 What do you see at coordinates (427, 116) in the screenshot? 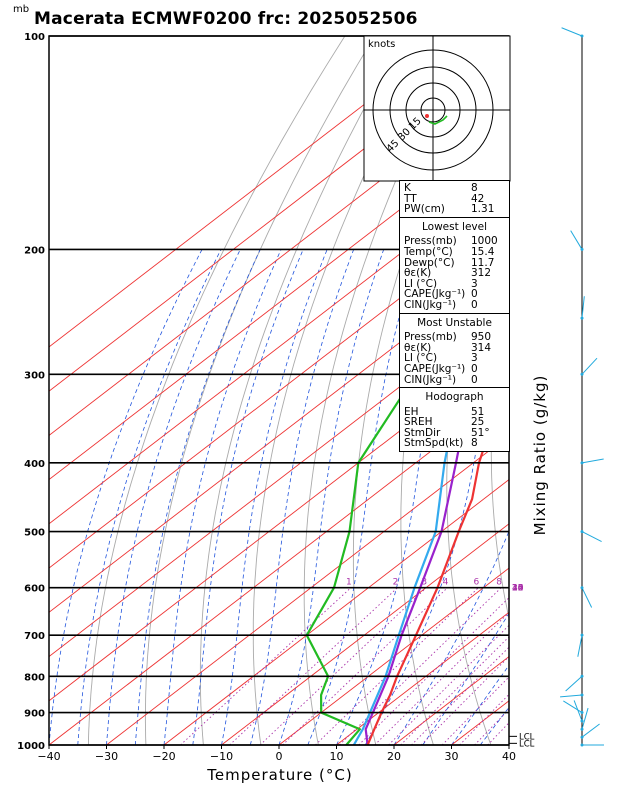
I see `storm-motion-marker` at bounding box center [427, 116].